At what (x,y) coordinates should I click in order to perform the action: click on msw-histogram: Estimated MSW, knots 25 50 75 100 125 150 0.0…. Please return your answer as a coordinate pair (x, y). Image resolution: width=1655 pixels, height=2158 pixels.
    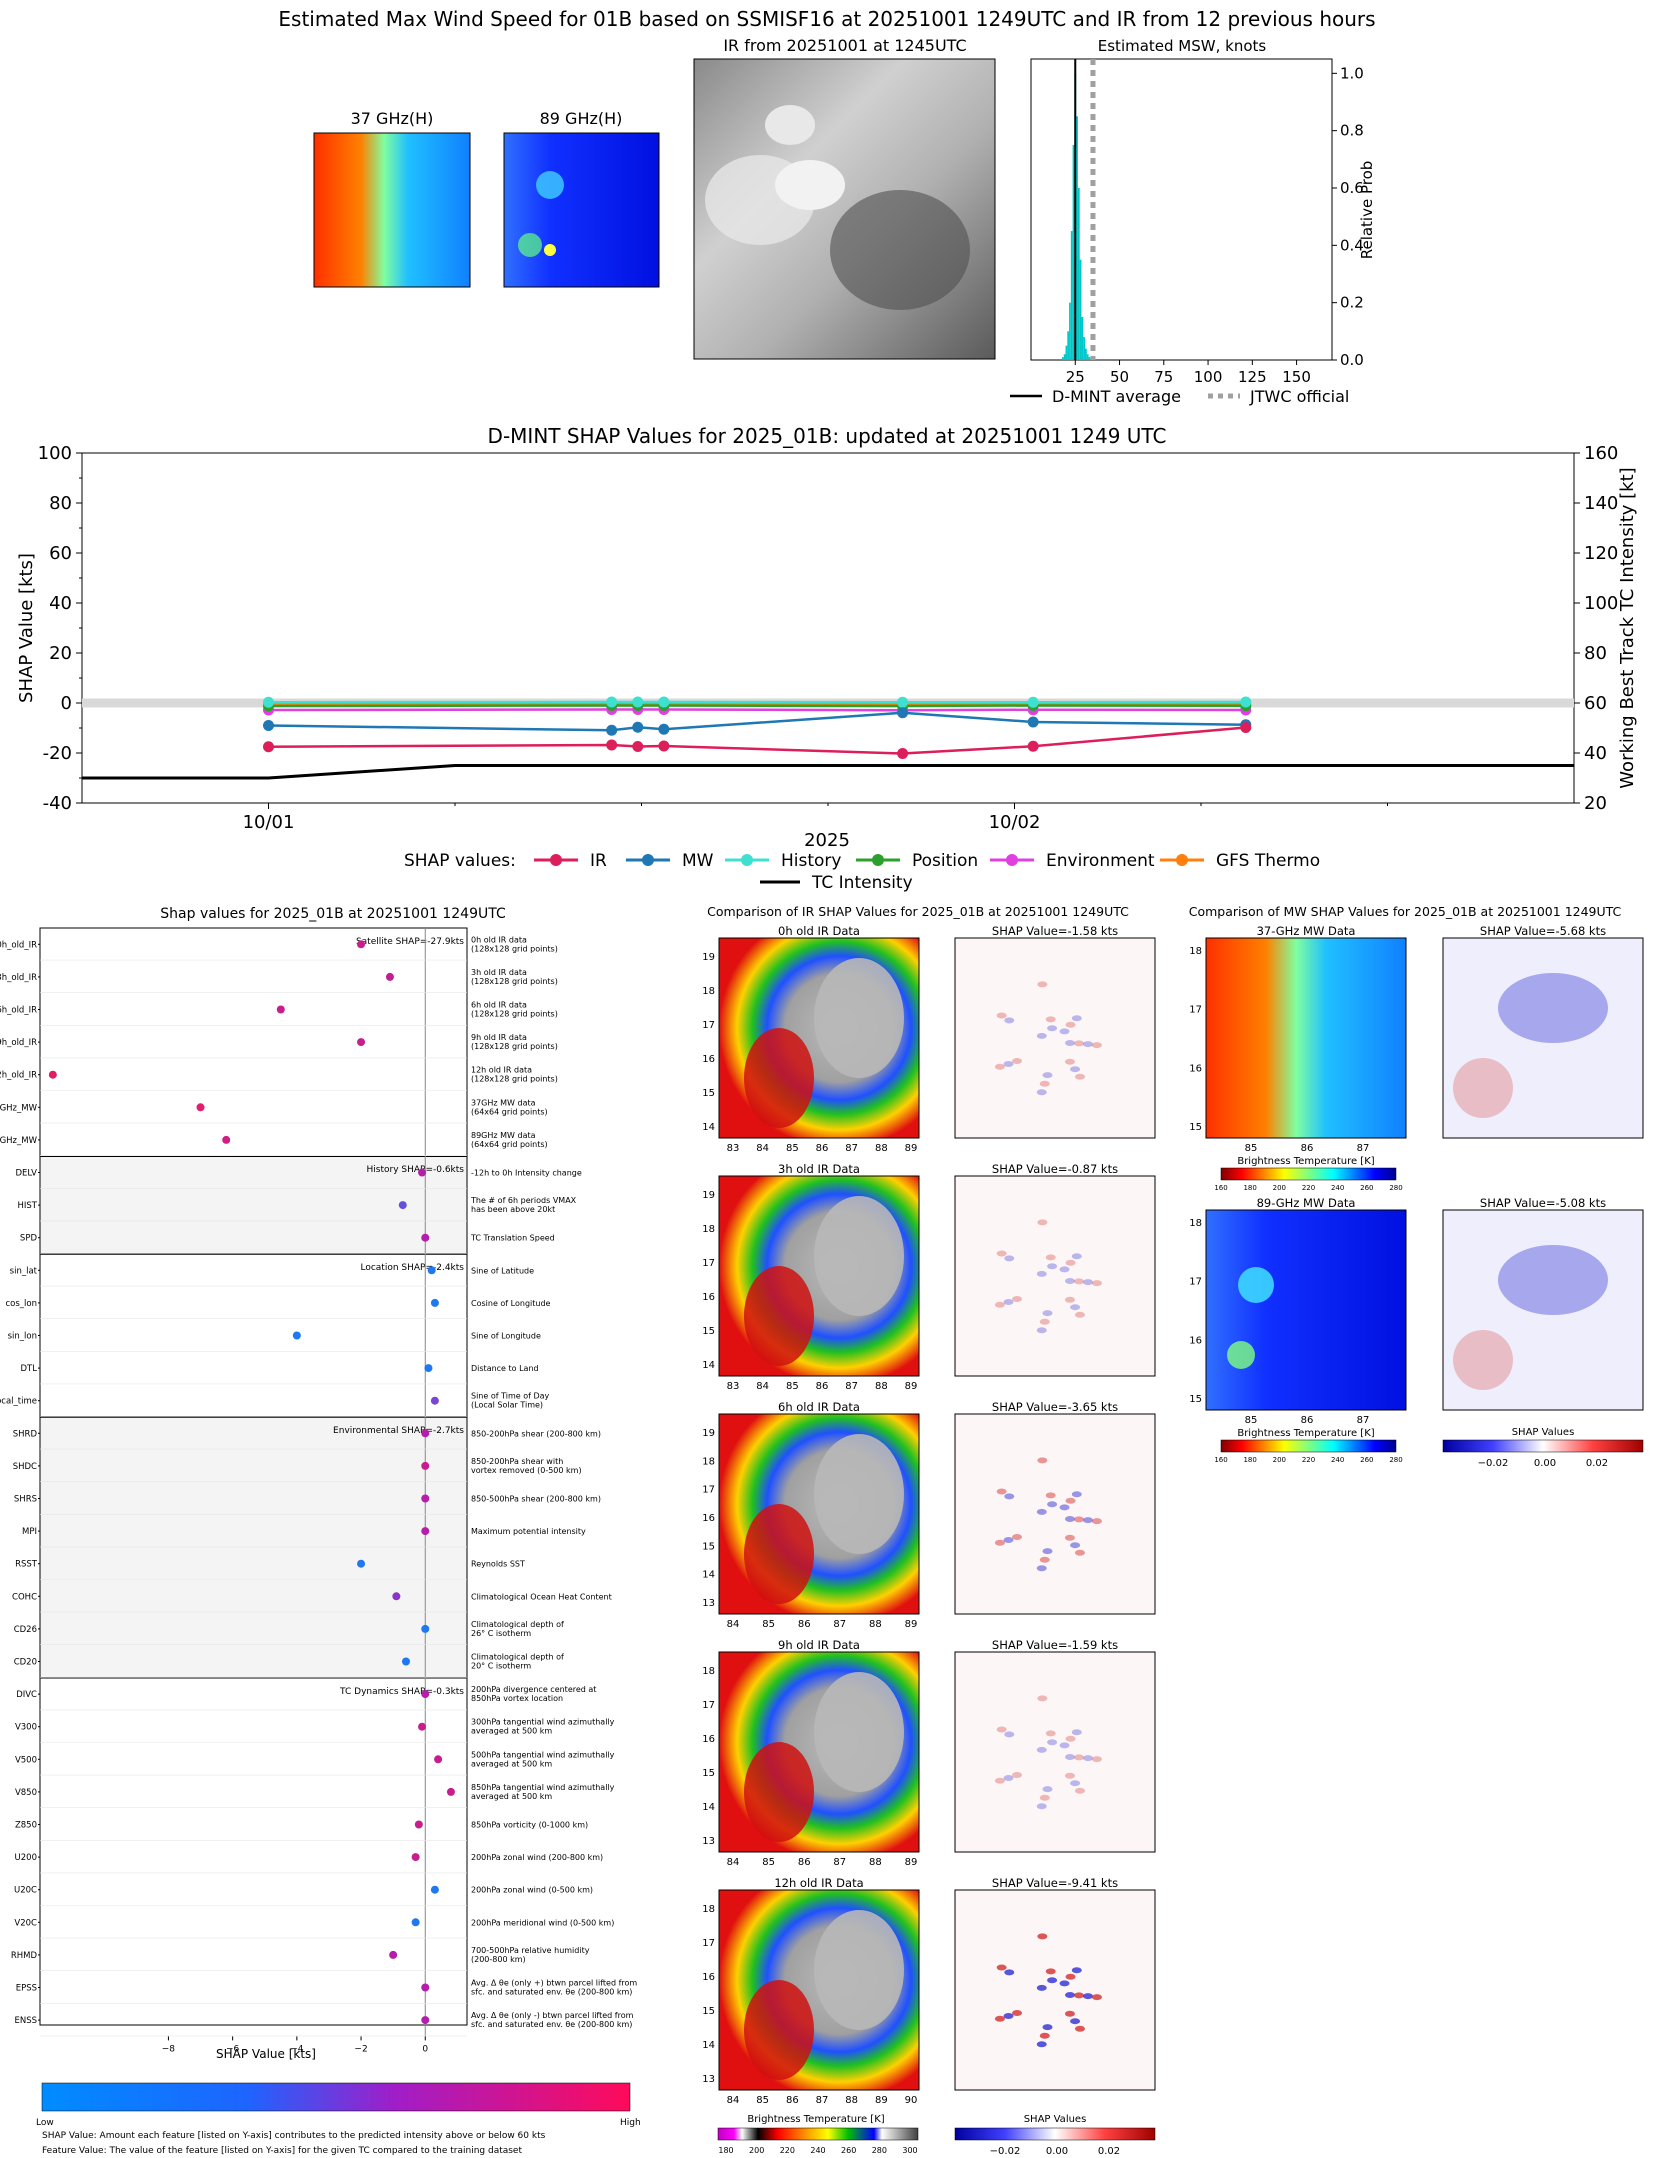
    Looking at the image, I should click on (1193, 221).